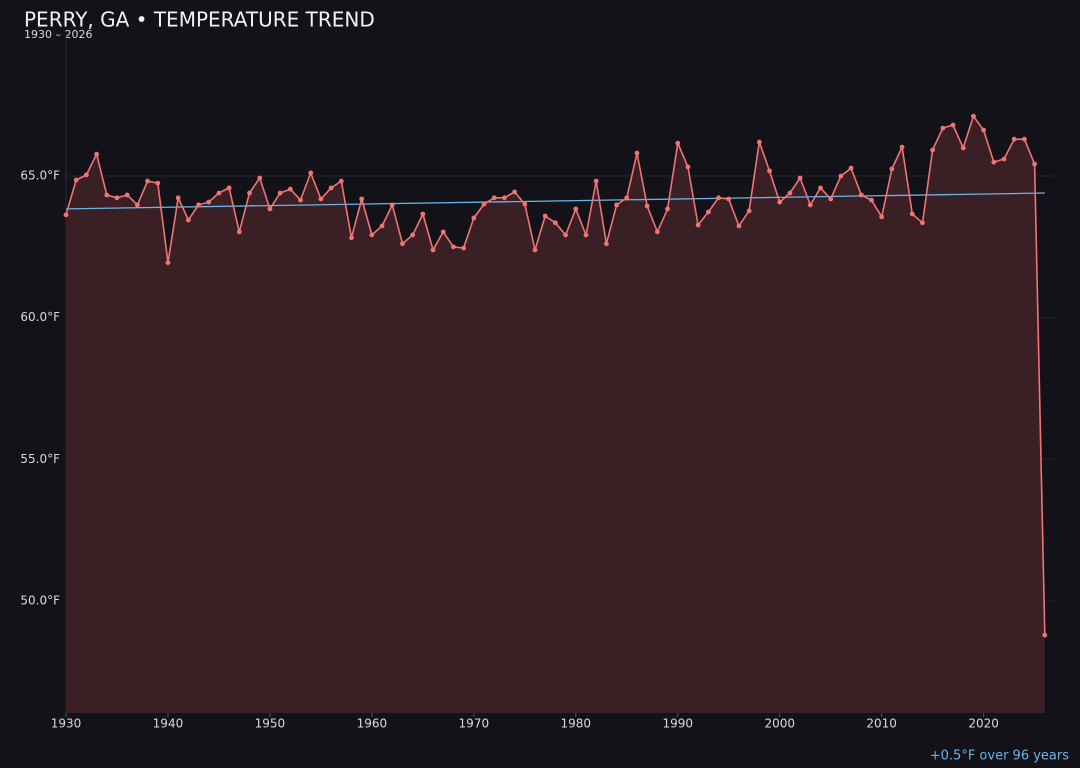  Describe the element at coordinates (66, 724) in the screenshot. I see `x-tick-label: 1930` at that location.